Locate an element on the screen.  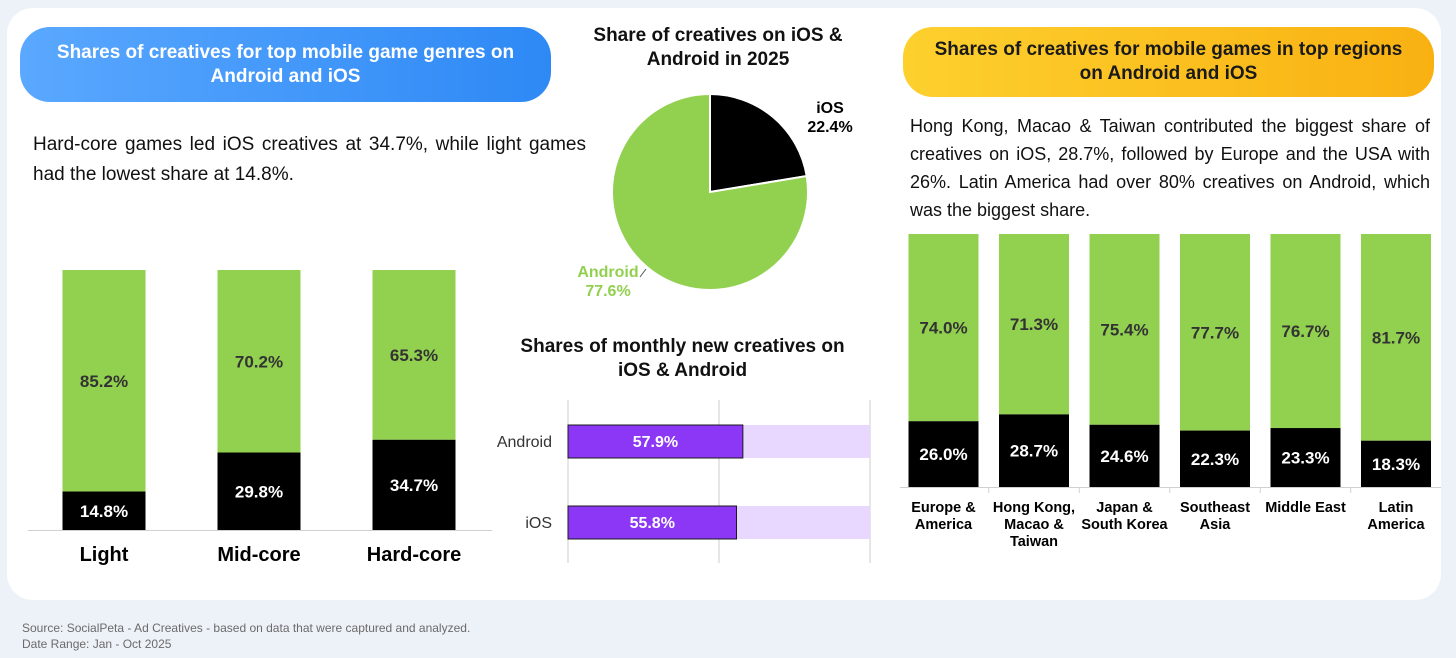
label-ios-southeast-asia: 22.3% is located at coordinates (1215, 459).